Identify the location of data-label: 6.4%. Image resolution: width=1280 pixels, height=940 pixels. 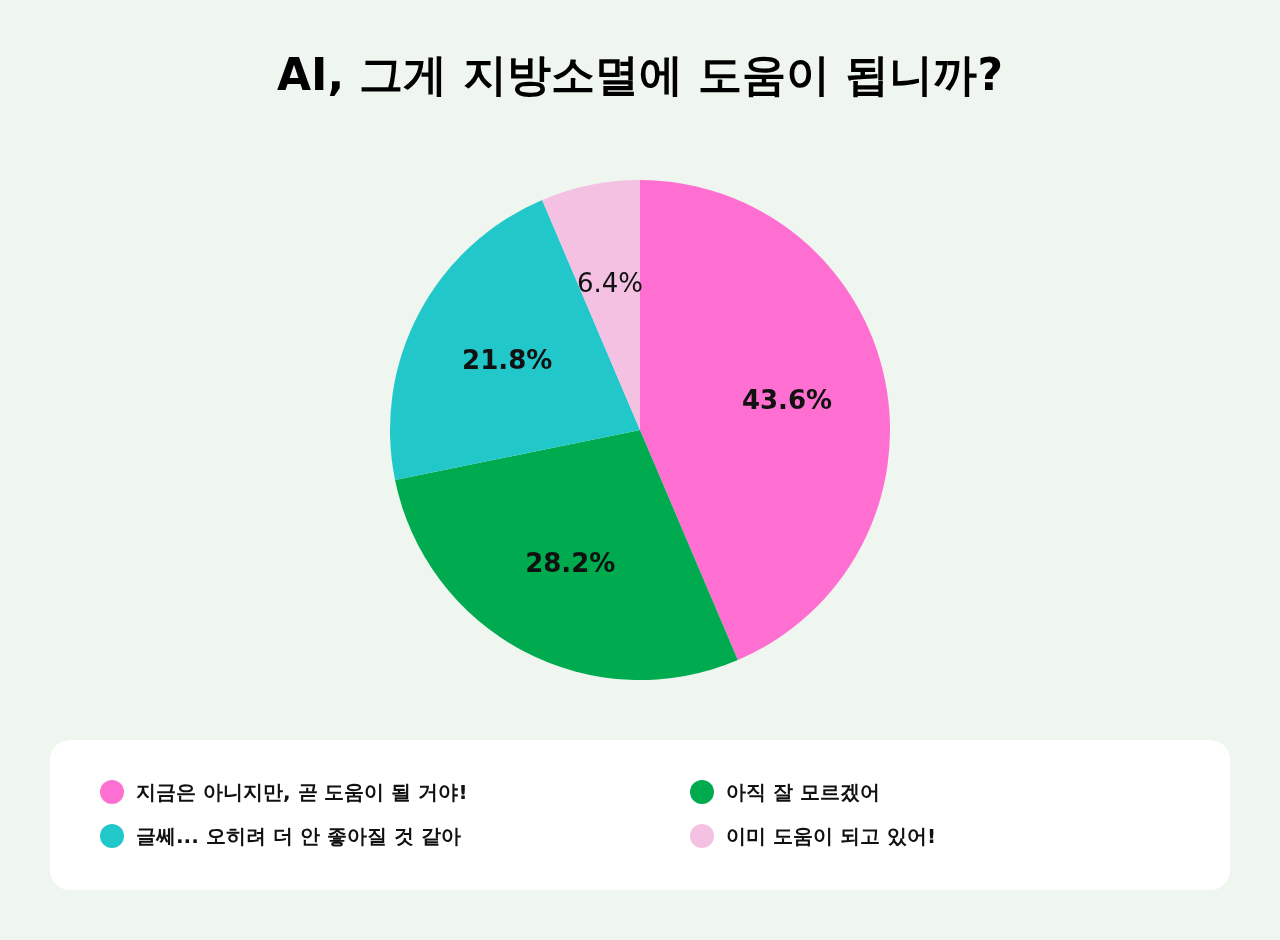
(610, 283).